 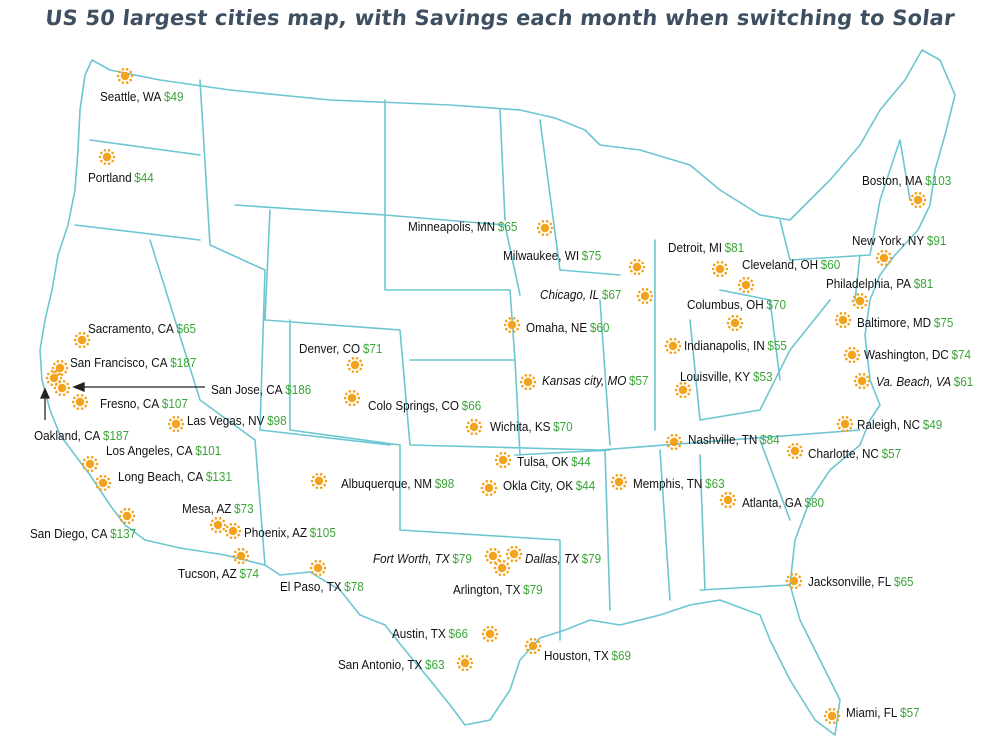 I want to click on city-label-charlotte-nc: Charlotte, NC $57, so click(x=854, y=453).